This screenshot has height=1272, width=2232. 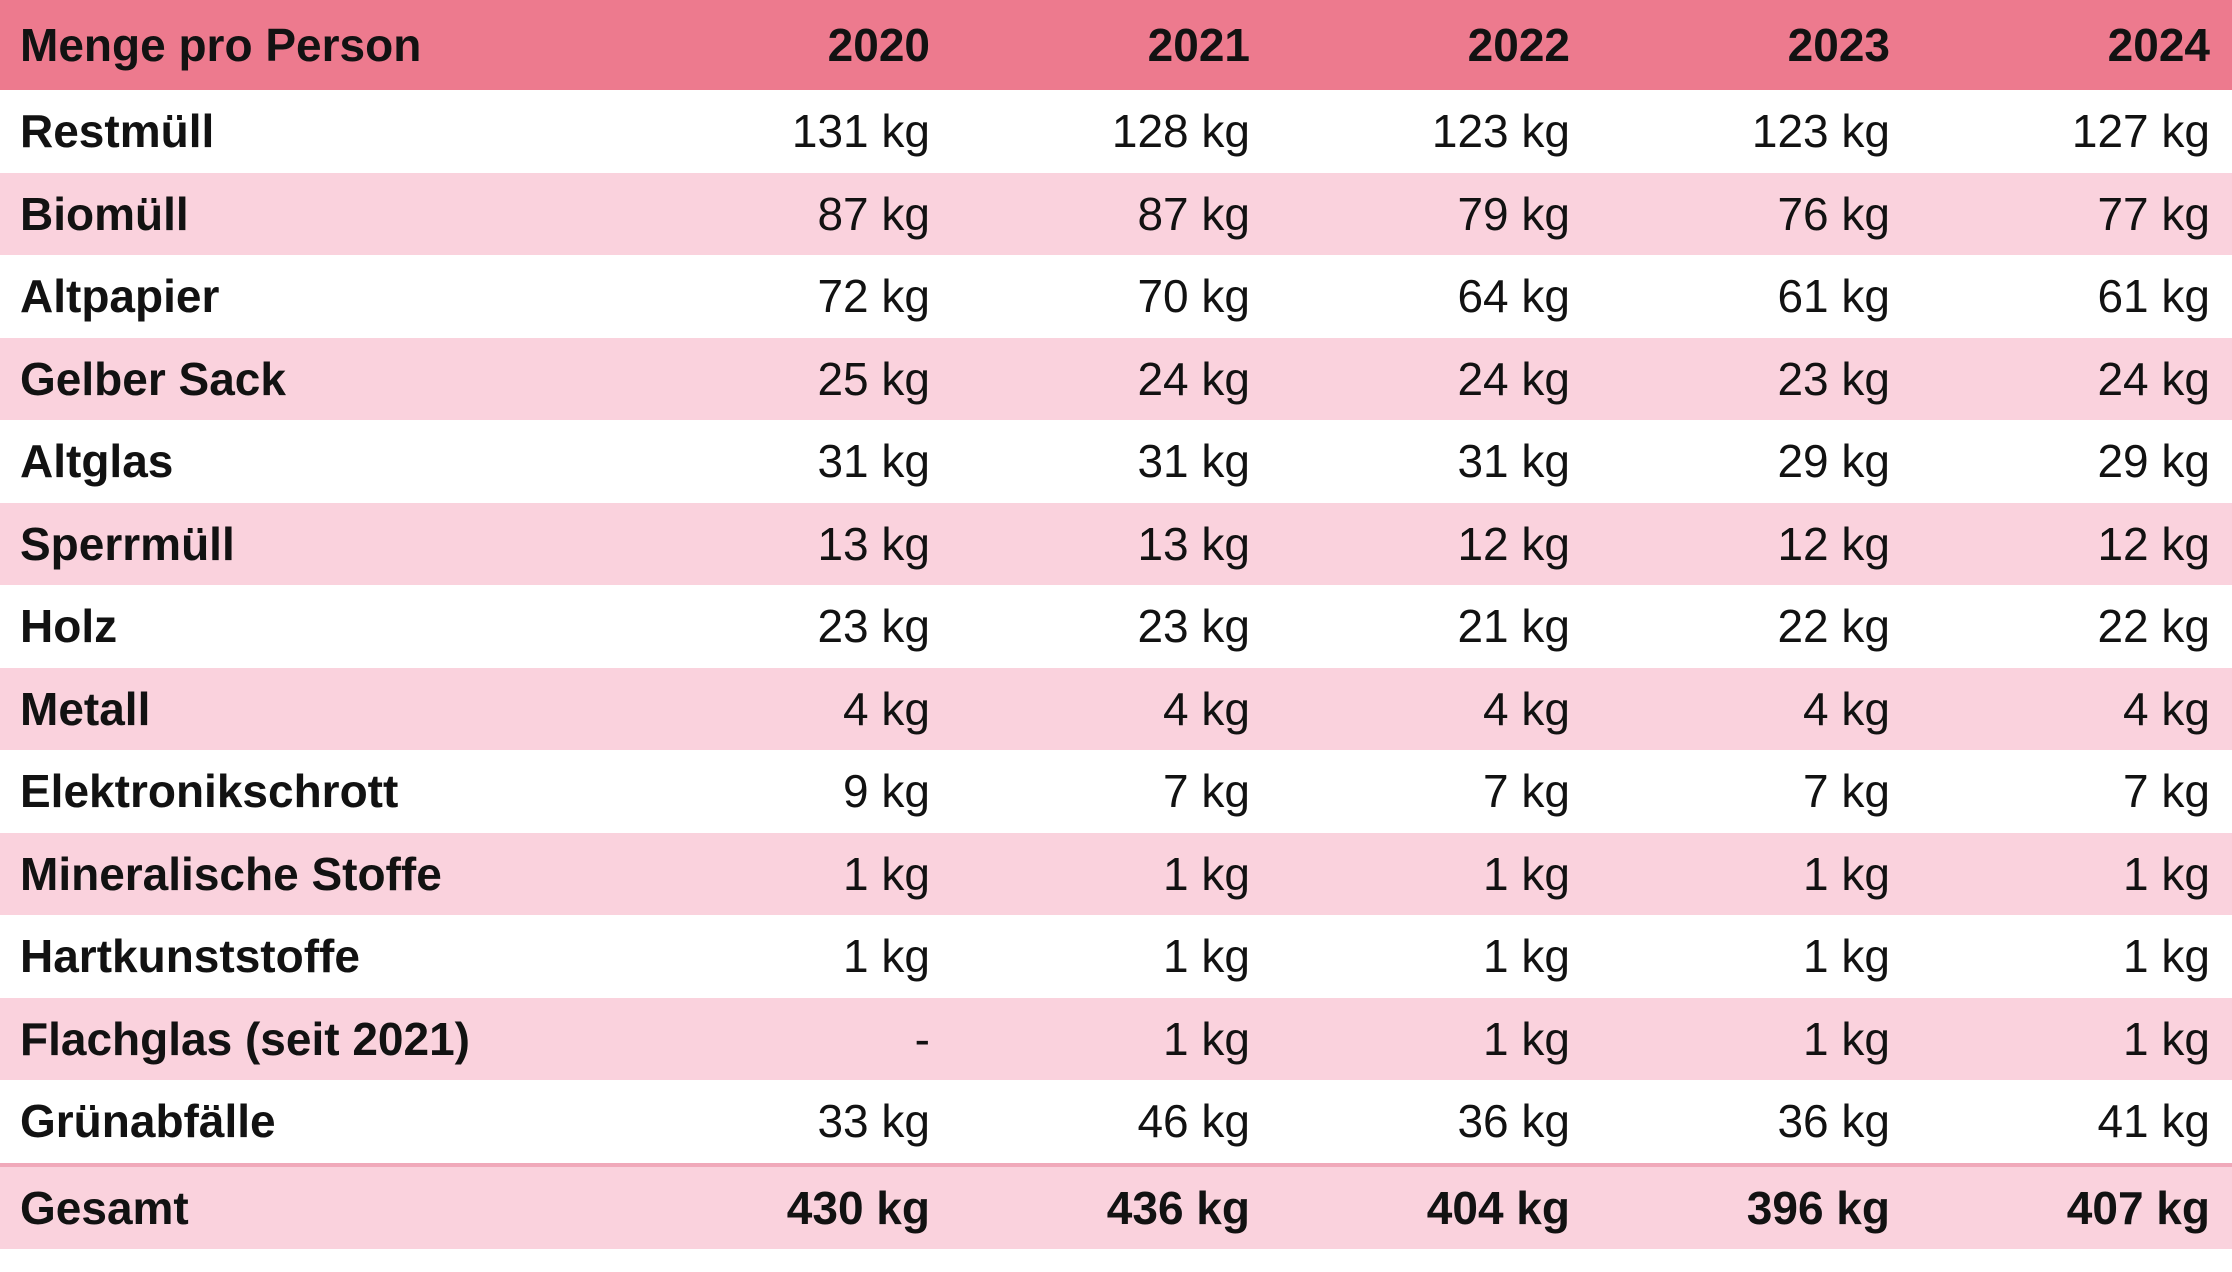 What do you see at coordinates (1410, 1205) in the screenshot?
I see `row-value: 404 kg` at bounding box center [1410, 1205].